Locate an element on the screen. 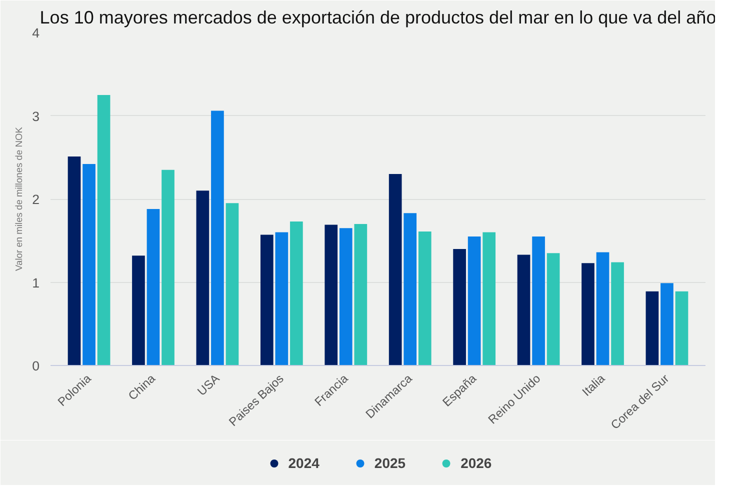 The width and height of the screenshot is (730, 493). y-tick-label: 0 is located at coordinates (36, 366).